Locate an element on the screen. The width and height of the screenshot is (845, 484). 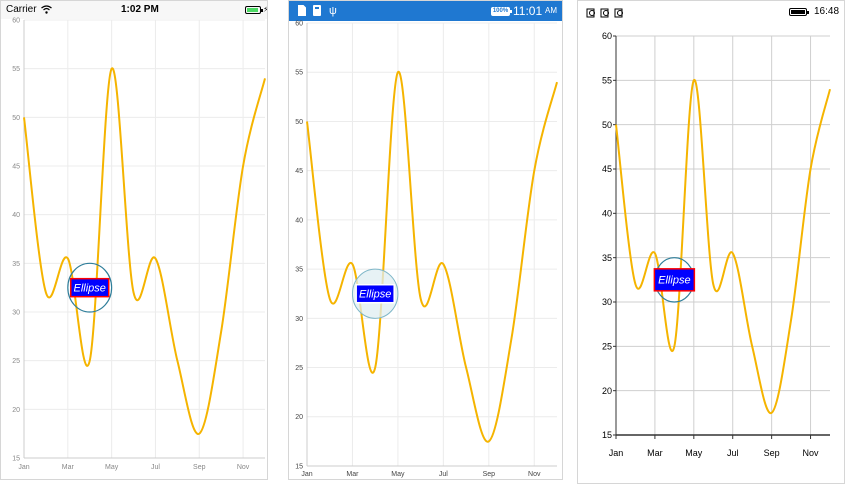
status-time-ampm: AM is located at coordinates (551, 10).